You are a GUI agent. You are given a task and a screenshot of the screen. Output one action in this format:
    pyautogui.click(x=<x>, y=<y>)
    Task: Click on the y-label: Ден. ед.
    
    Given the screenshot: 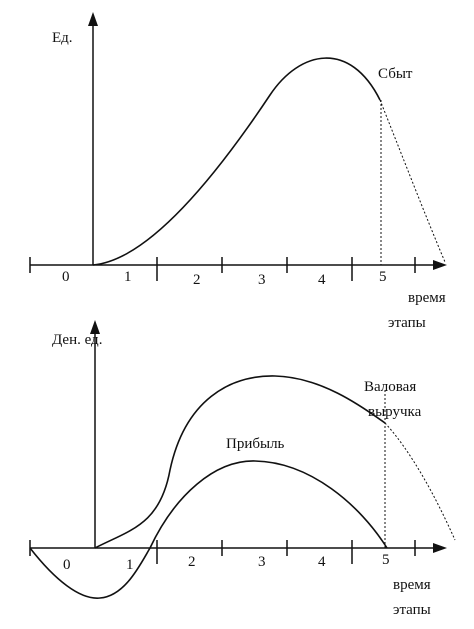 What is the action you would take?
    pyautogui.click(x=77, y=340)
    